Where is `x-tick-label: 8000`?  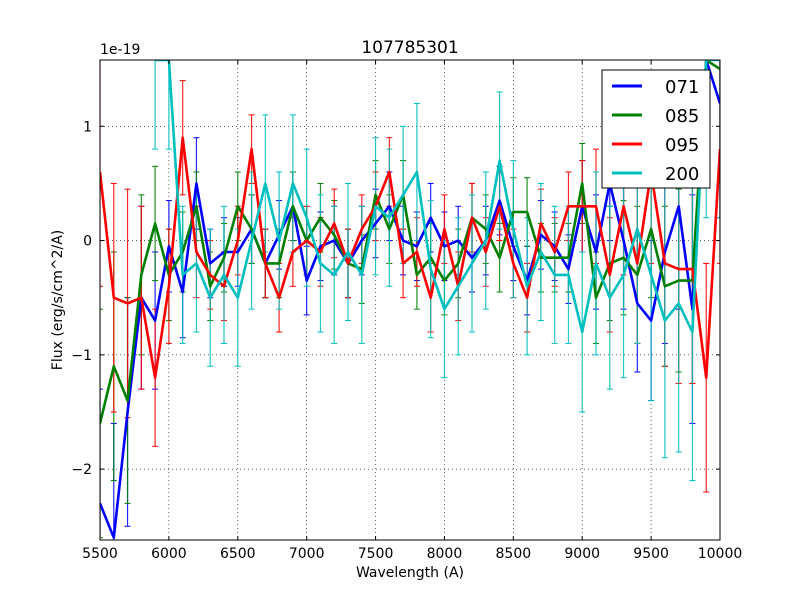 x-tick-label: 8000 is located at coordinates (445, 554).